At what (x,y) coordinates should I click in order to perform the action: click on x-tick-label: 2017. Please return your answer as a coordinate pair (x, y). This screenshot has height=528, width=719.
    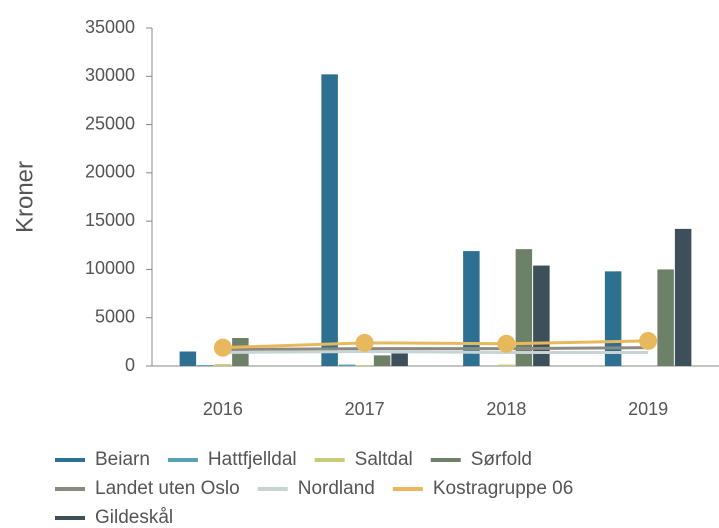
    Looking at the image, I should click on (365, 409).